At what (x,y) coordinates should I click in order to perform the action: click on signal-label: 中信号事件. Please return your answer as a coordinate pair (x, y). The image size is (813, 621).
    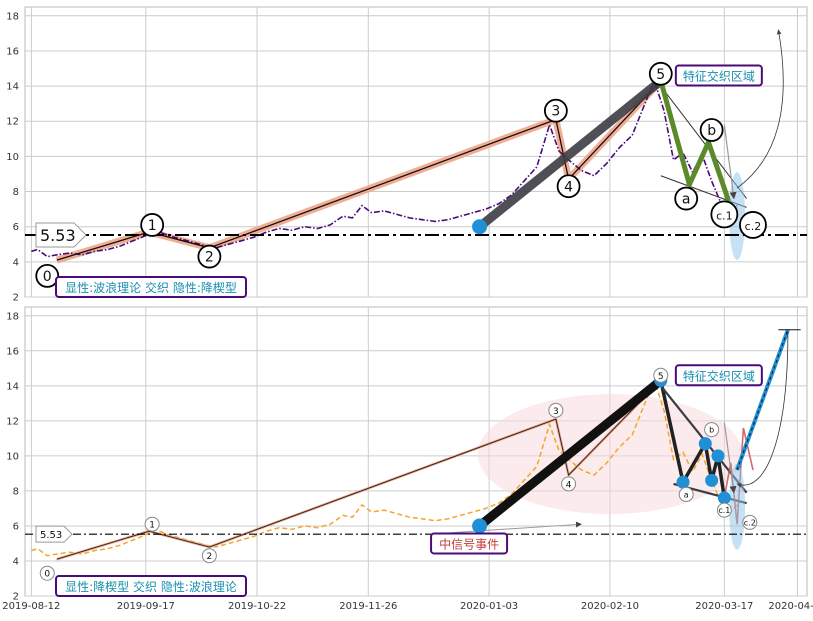
    Looking at the image, I should click on (469, 543).